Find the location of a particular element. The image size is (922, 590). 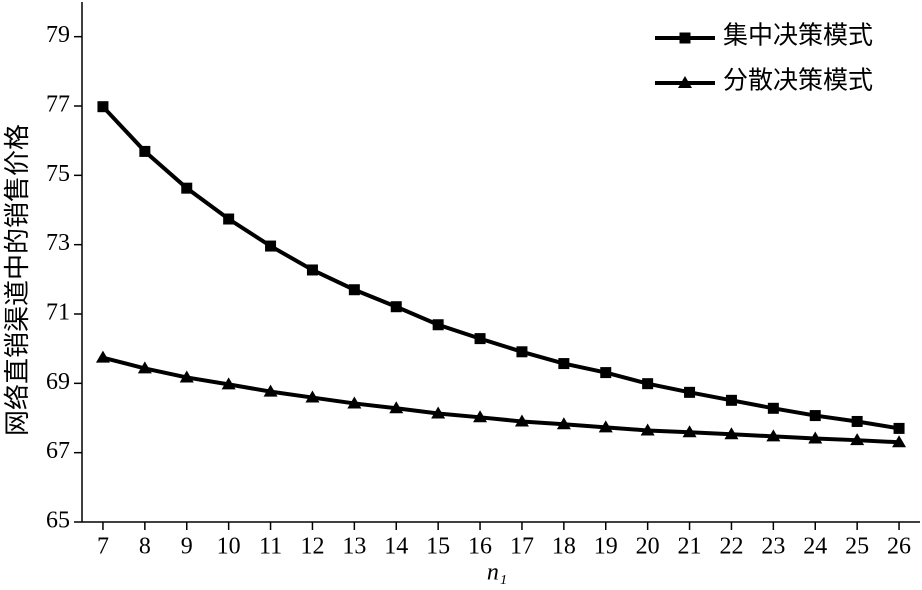

x-tick-label: 12 is located at coordinates (312, 547).